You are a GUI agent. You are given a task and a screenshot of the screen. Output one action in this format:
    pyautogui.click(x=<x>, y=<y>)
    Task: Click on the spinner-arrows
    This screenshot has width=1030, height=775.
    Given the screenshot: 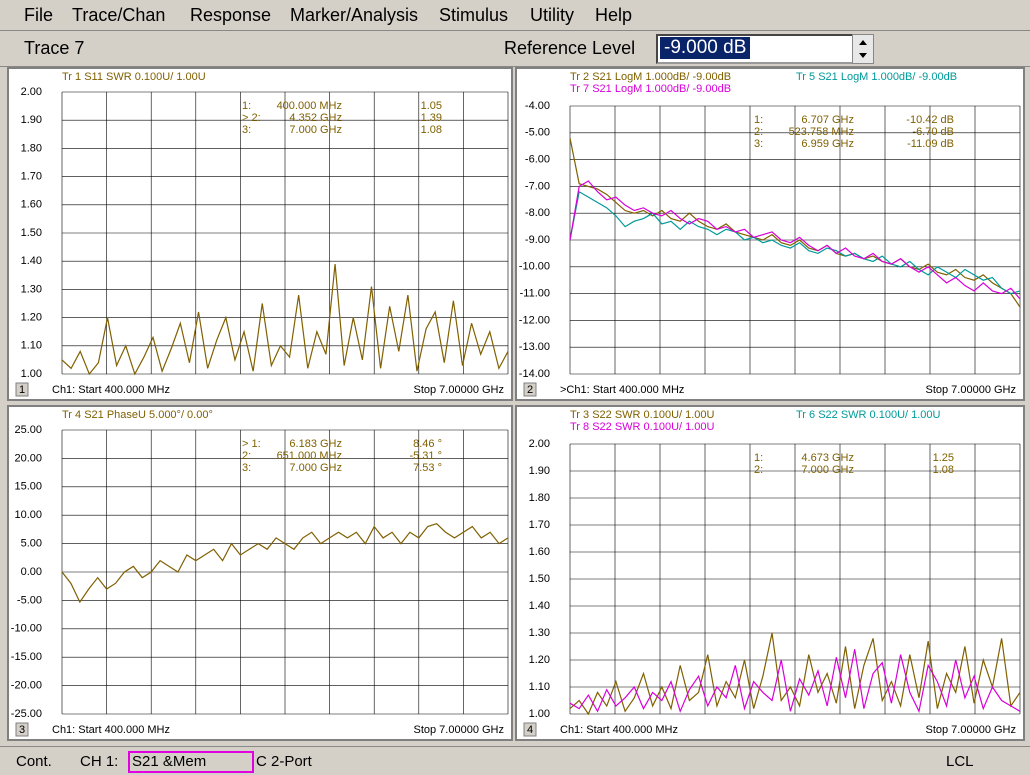 What is the action you would take?
    pyautogui.click(x=863, y=49)
    